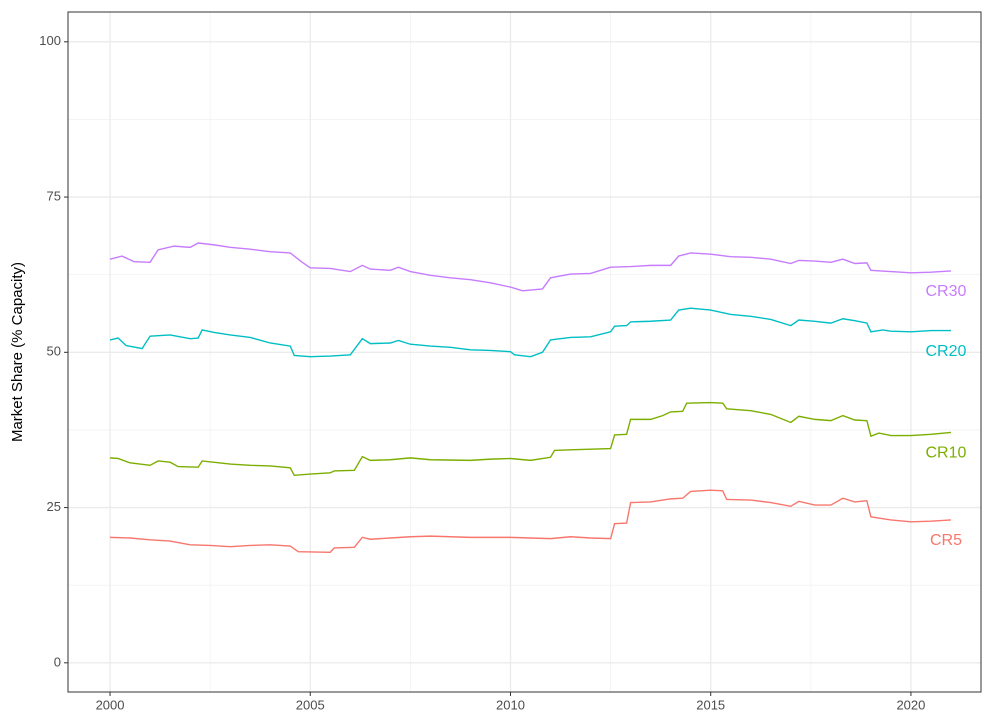 Image resolution: width=982 pixels, height=721 pixels. What do you see at coordinates (17, 352) in the screenshot?
I see `y-axis-title: Market Share (% Capacity)` at bounding box center [17, 352].